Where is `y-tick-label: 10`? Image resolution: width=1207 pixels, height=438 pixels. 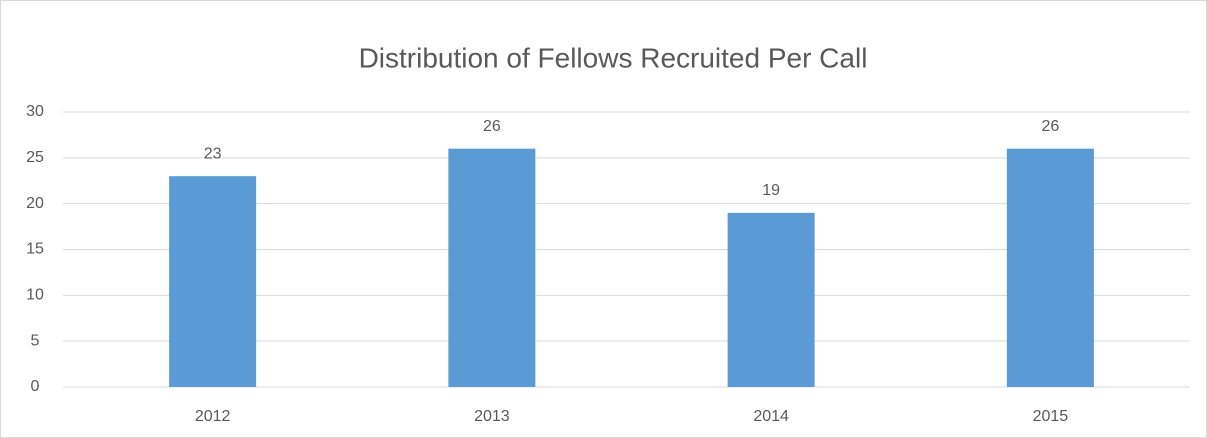 y-tick-label: 10 is located at coordinates (35, 295).